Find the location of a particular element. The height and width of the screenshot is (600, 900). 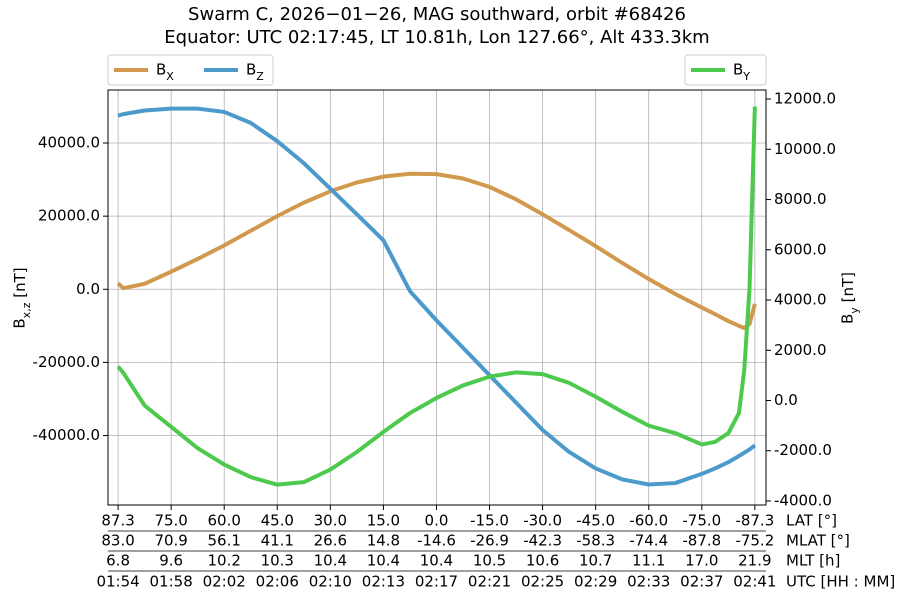

x-tick-label: 10.2 is located at coordinates (224, 561).